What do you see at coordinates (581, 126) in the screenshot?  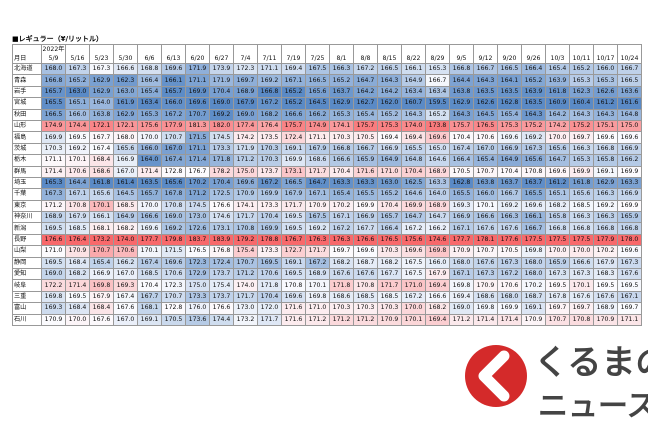 I see `price-cell: 175.2` at bounding box center [581, 126].